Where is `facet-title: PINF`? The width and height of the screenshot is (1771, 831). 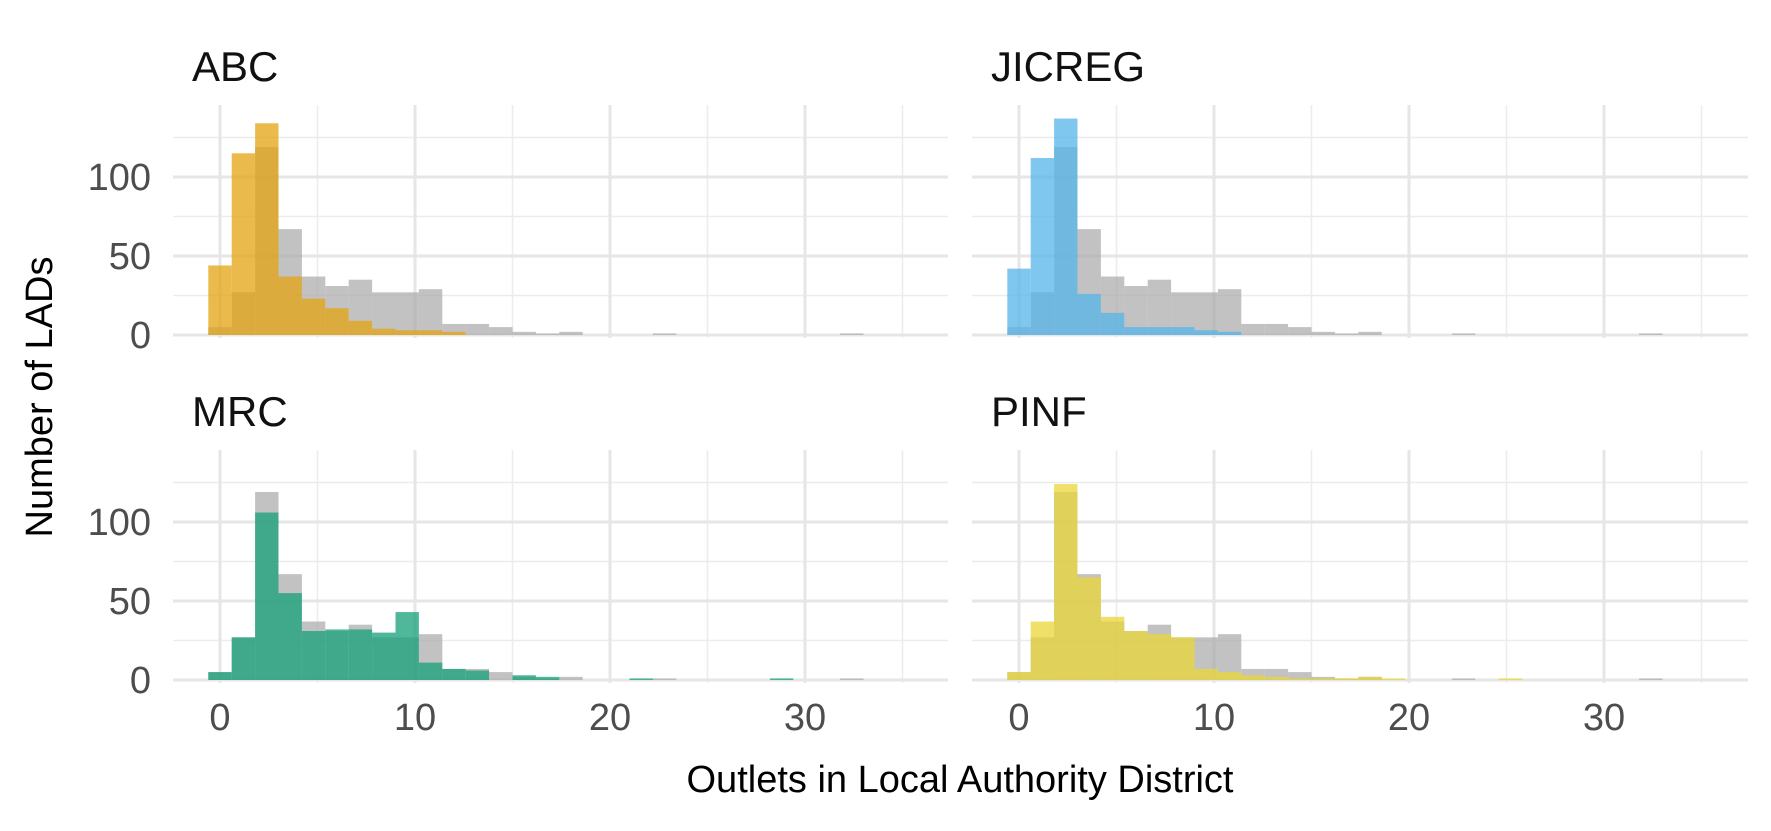
facet-title: PINF is located at coordinates (1039, 411).